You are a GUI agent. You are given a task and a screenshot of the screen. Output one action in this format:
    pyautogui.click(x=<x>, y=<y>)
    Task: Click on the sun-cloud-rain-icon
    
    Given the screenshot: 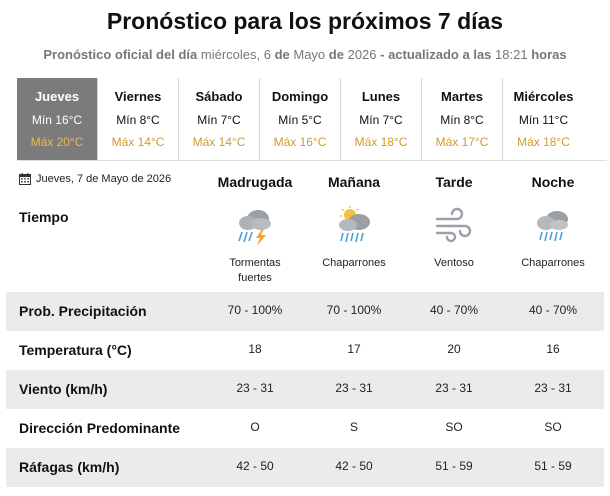 What is the action you would take?
    pyautogui.click(x=354, y=224)
    